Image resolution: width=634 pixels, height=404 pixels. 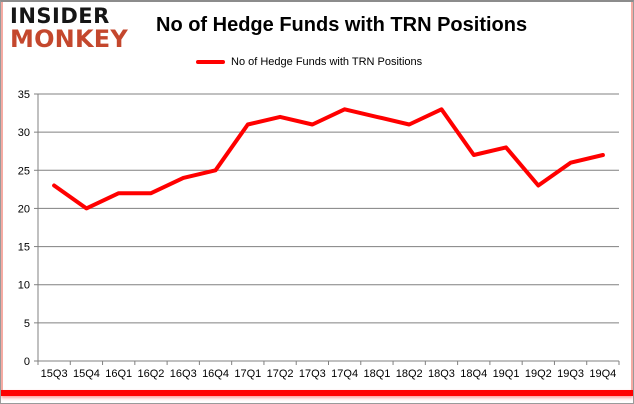 What do you see at coordinates (441, 374) in the screenshot?
I see `x-axis-tick-label: 18Q3` at bounding box center [441, 374].